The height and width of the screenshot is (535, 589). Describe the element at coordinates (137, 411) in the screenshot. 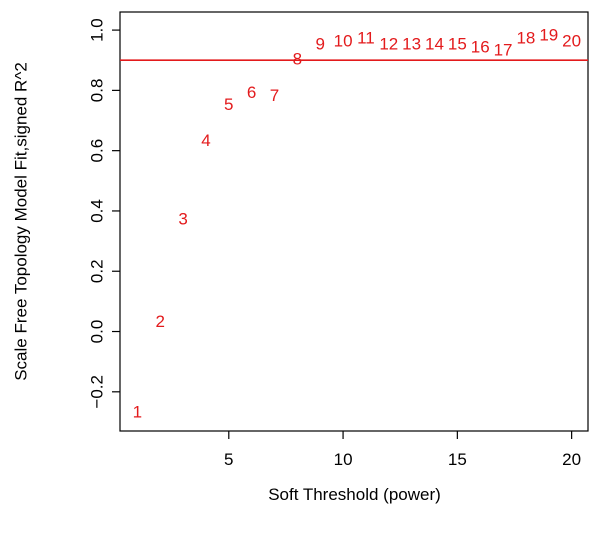

I see `point-label: 1` at that location.